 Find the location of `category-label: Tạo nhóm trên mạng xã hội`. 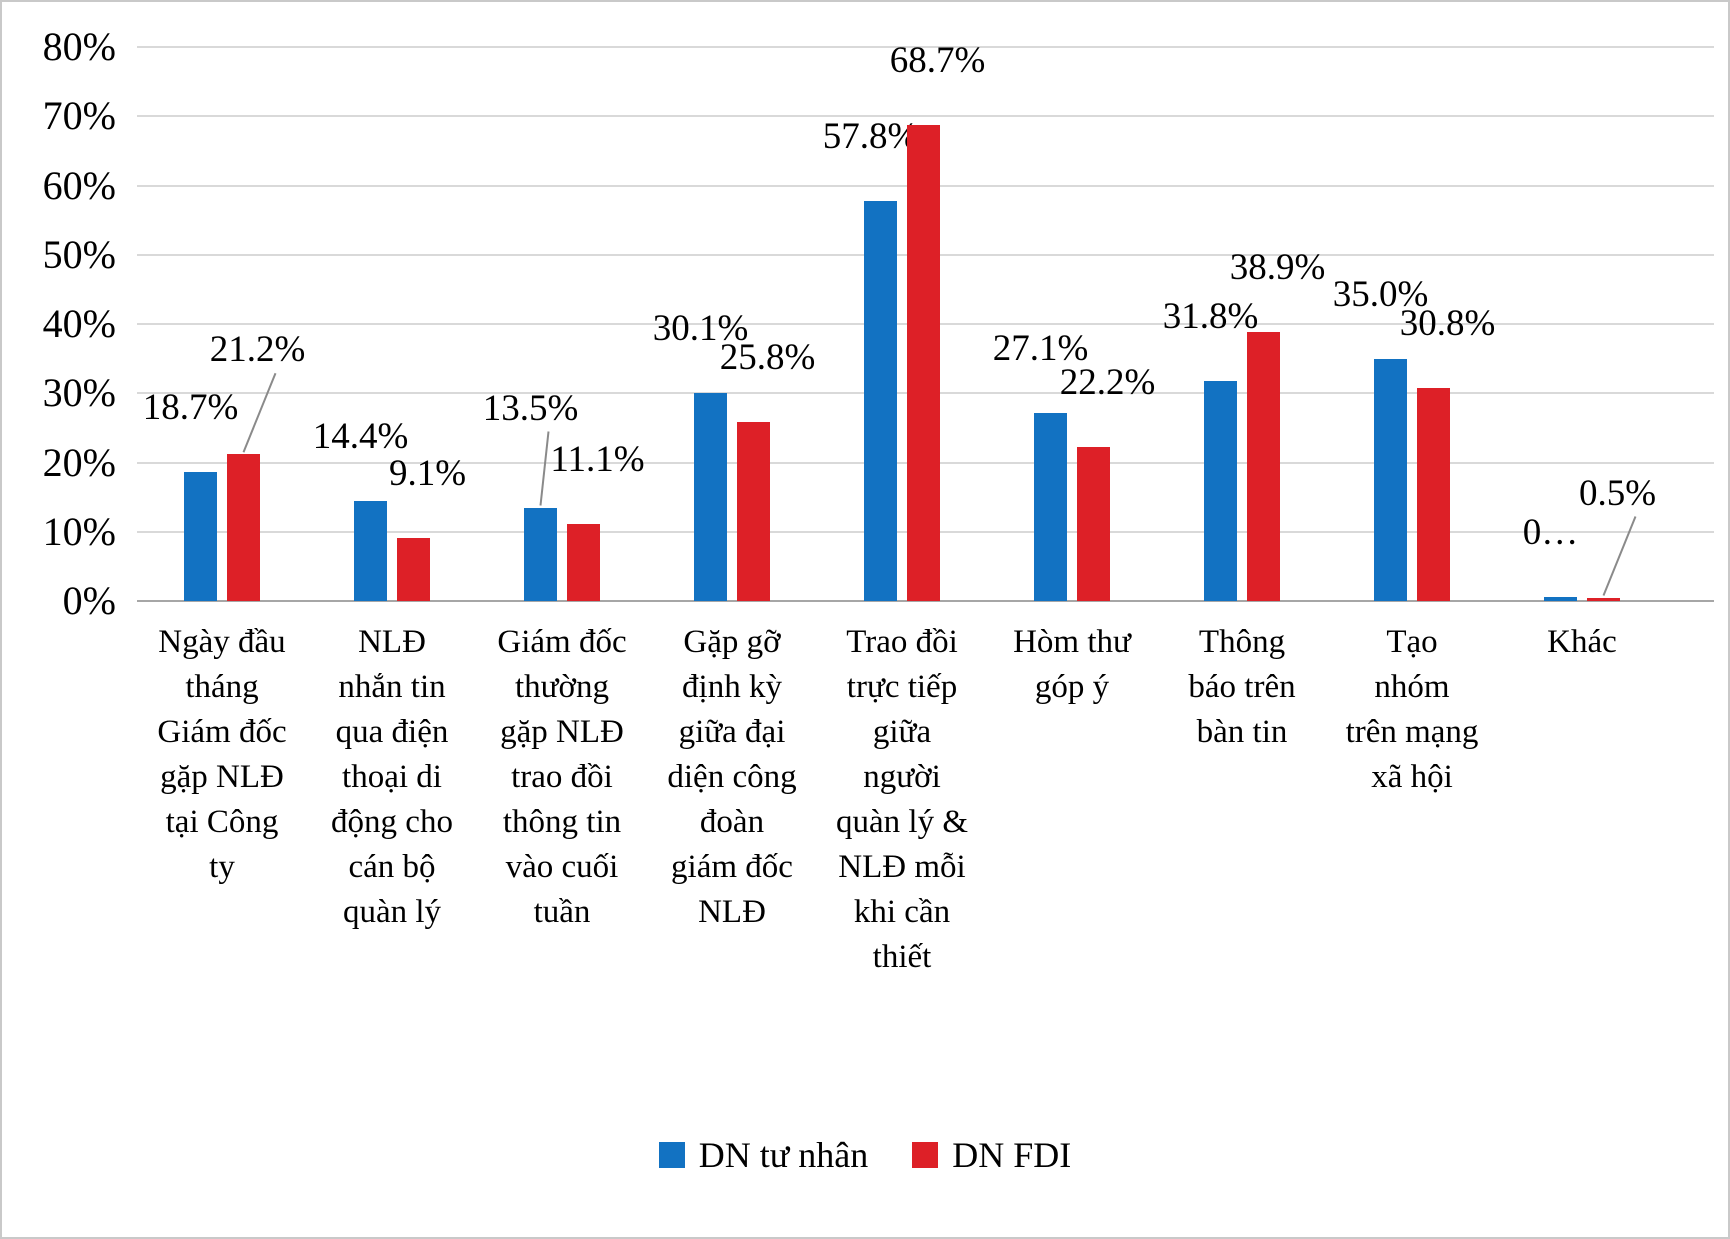

category-label: Tạo nhóm trên mạng xã hội is located at coordinates (1412, 709).